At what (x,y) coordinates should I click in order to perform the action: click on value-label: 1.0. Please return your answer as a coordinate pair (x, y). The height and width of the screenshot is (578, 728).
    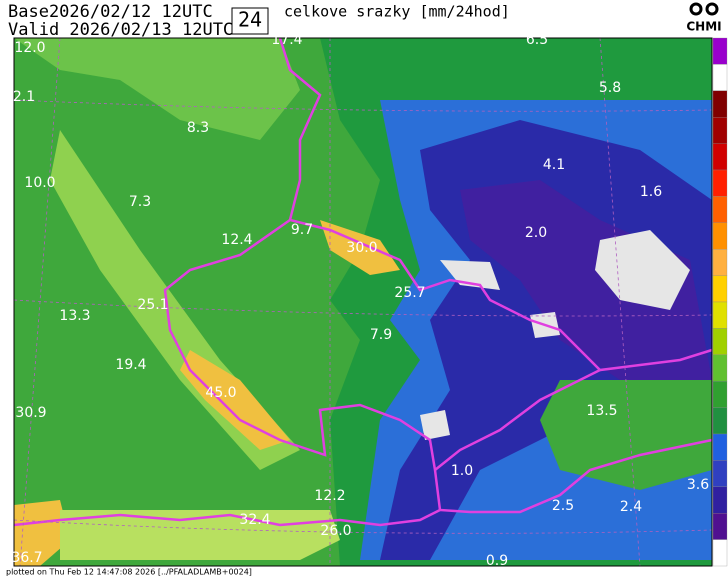
    Looking at the image, I should click on (462, 471).